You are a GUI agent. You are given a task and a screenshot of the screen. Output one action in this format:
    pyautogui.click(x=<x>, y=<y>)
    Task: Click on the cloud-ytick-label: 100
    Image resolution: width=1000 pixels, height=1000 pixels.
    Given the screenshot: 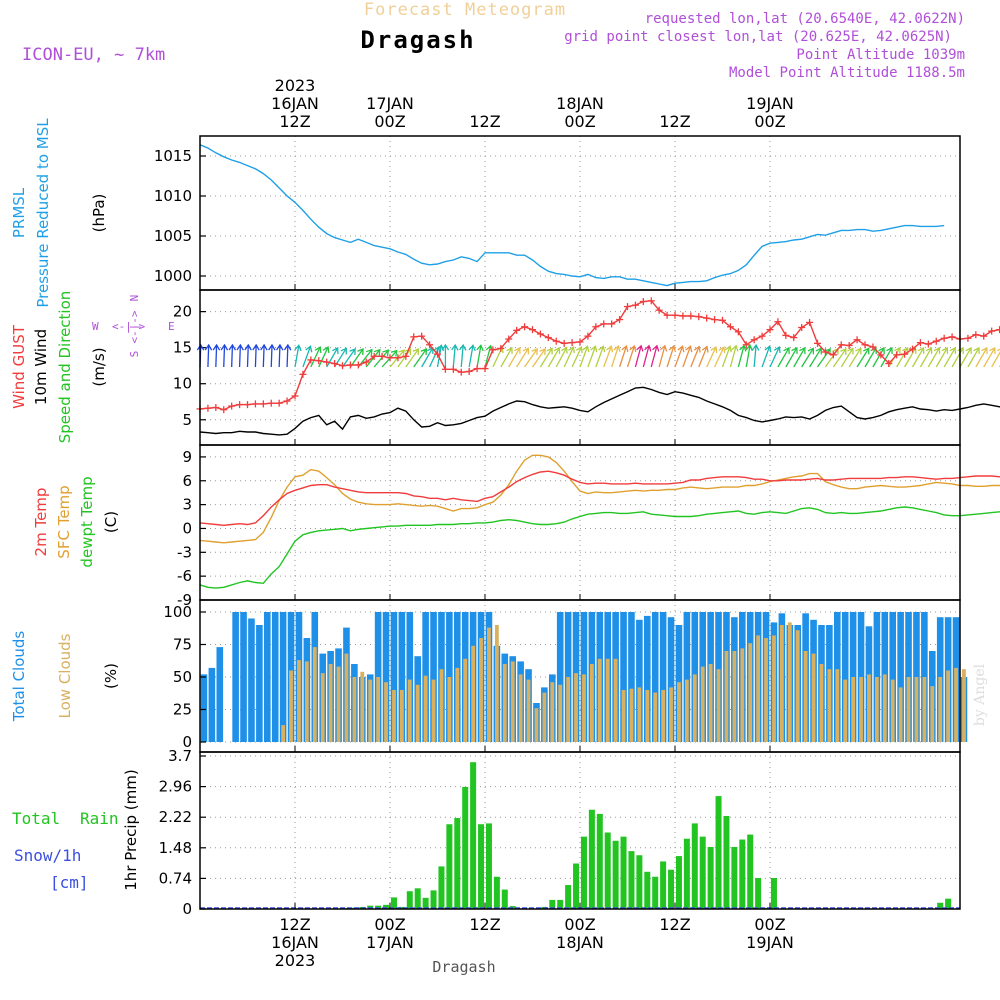 What is the action you would take?
    pyautogui.click(x=177, y=612)
    